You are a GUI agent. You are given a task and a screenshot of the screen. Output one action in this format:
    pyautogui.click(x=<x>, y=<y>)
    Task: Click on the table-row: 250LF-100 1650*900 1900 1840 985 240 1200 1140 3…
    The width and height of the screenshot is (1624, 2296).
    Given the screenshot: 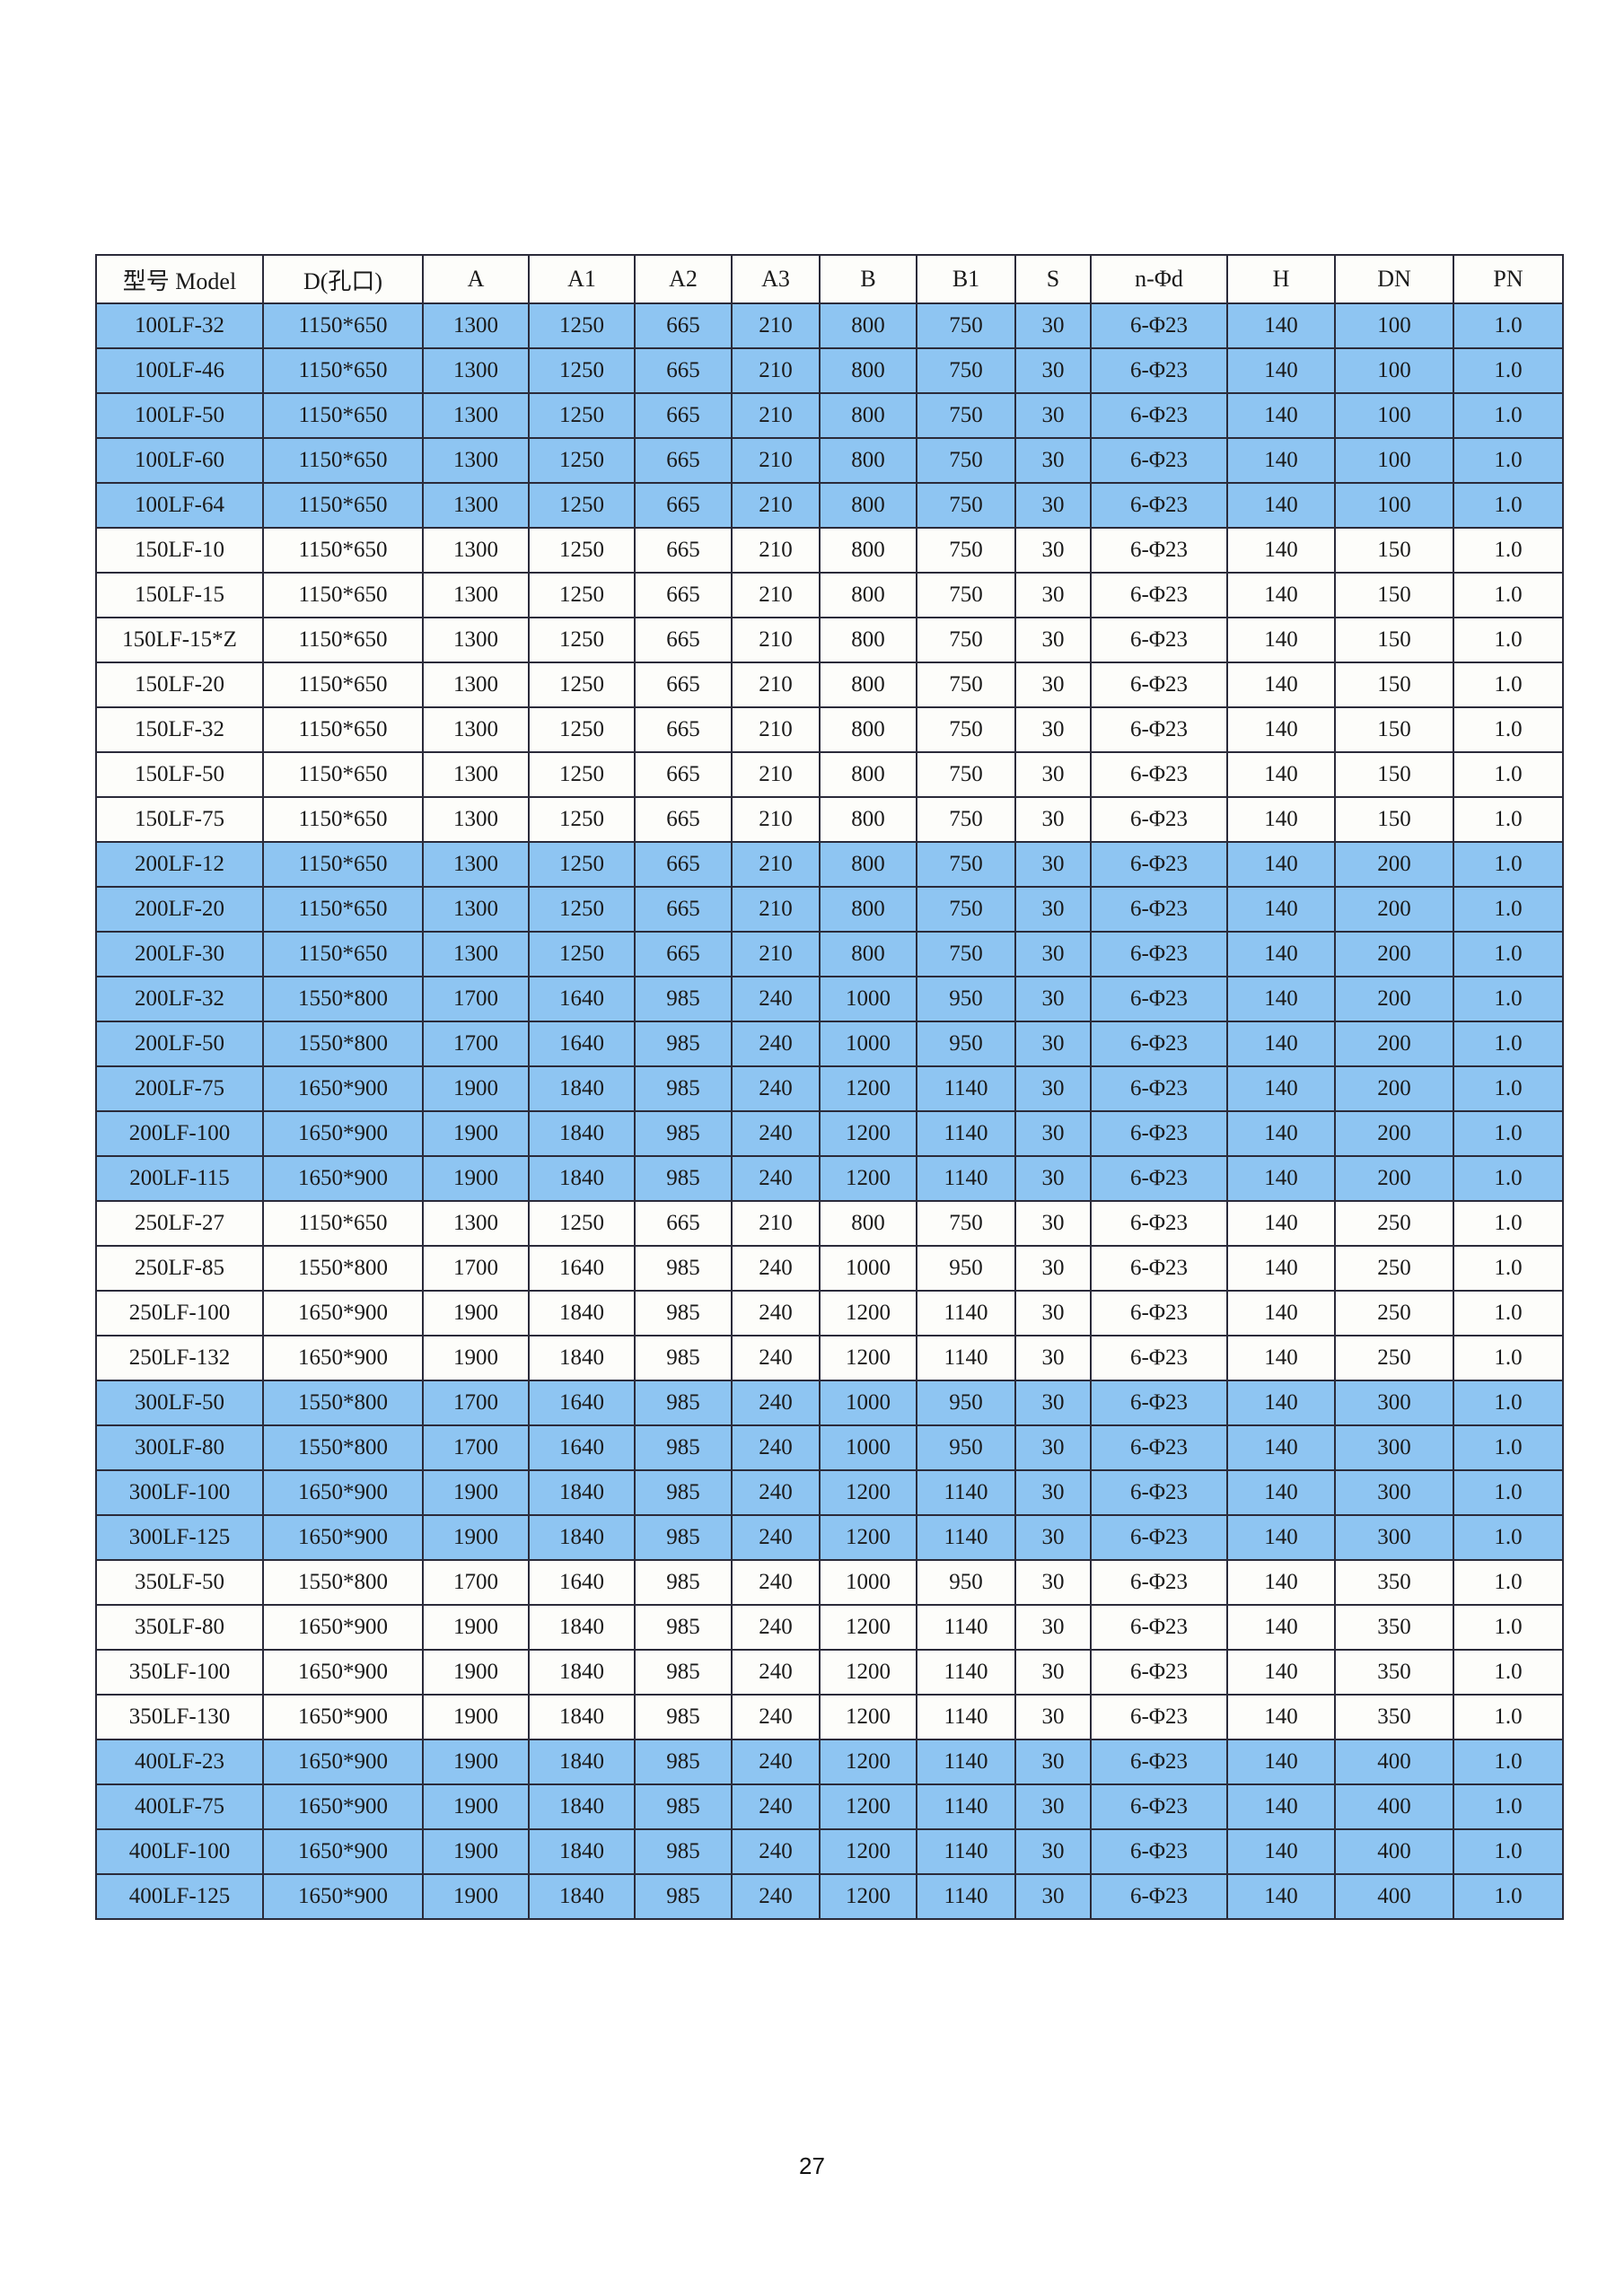 What is the action you would take?
    pyautogui.click(x=829, y=1313)
    